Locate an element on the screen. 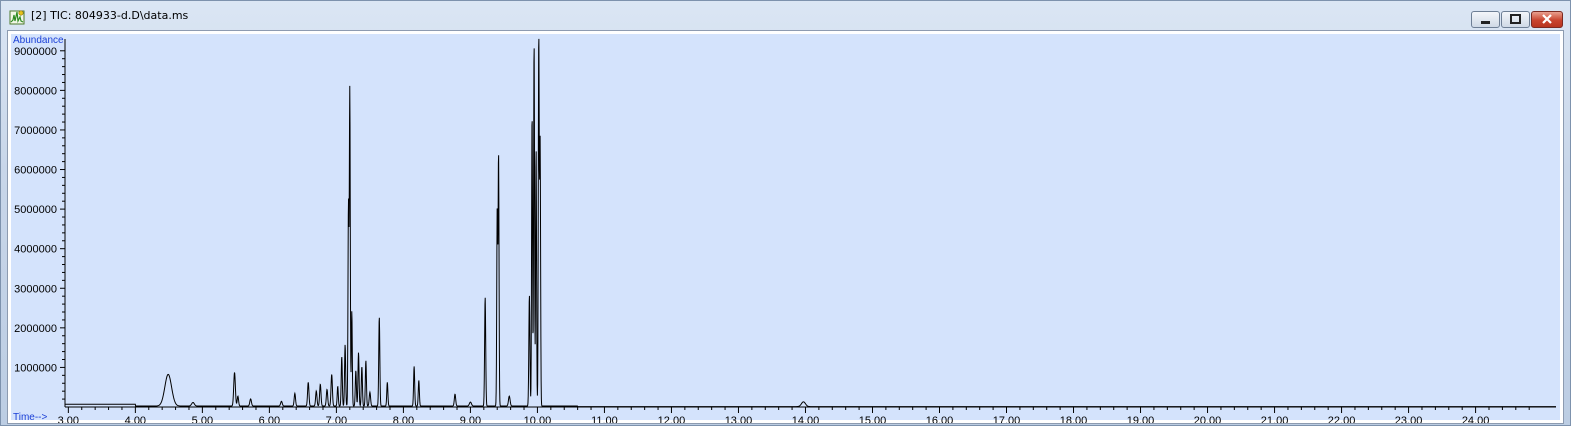 The width and height of the screenshot is (1571, 426). x-tick-label: 15.00 is located at coordinates (873, 419).